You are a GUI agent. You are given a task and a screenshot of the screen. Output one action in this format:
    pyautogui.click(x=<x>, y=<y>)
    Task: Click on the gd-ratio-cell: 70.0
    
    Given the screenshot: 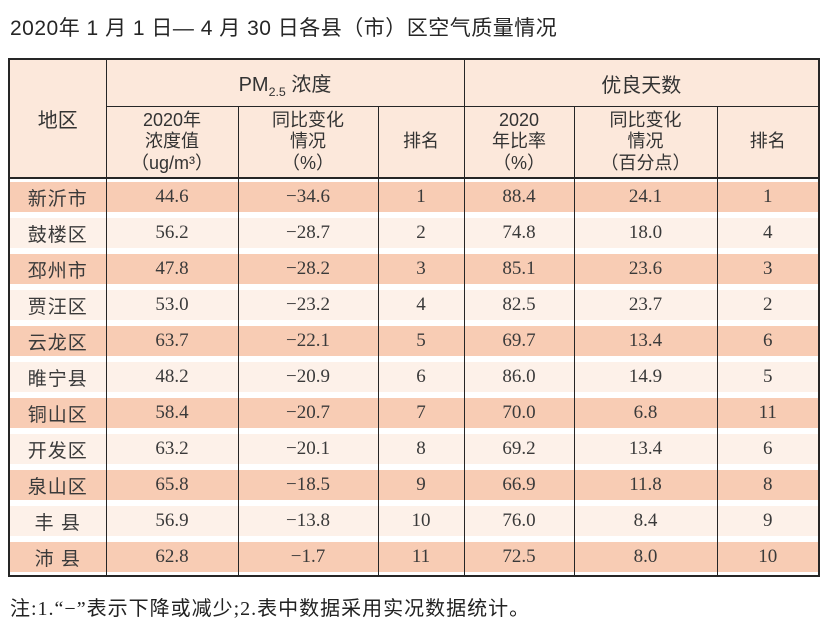 What is the action you would take?
    pyautogui.click(x=519, y=413)
    